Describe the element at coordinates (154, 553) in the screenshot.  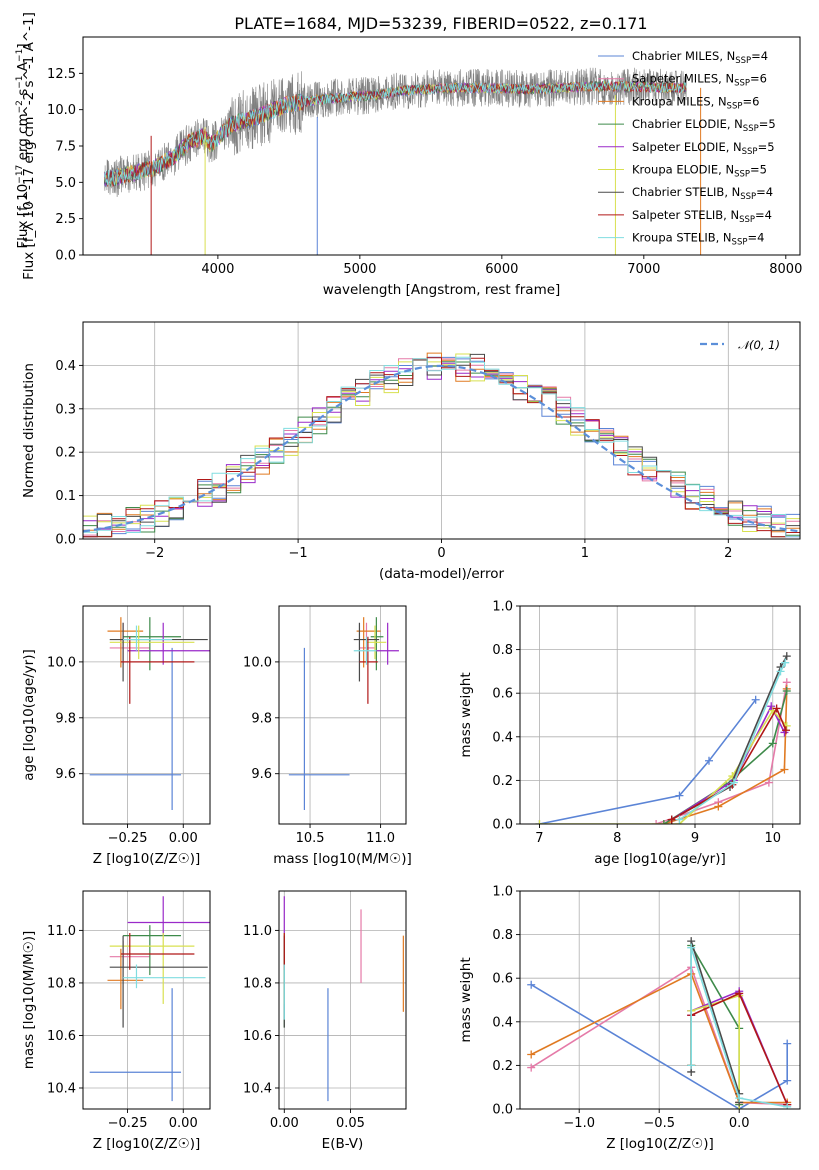
I see `x-tick-label: −2` at that location.